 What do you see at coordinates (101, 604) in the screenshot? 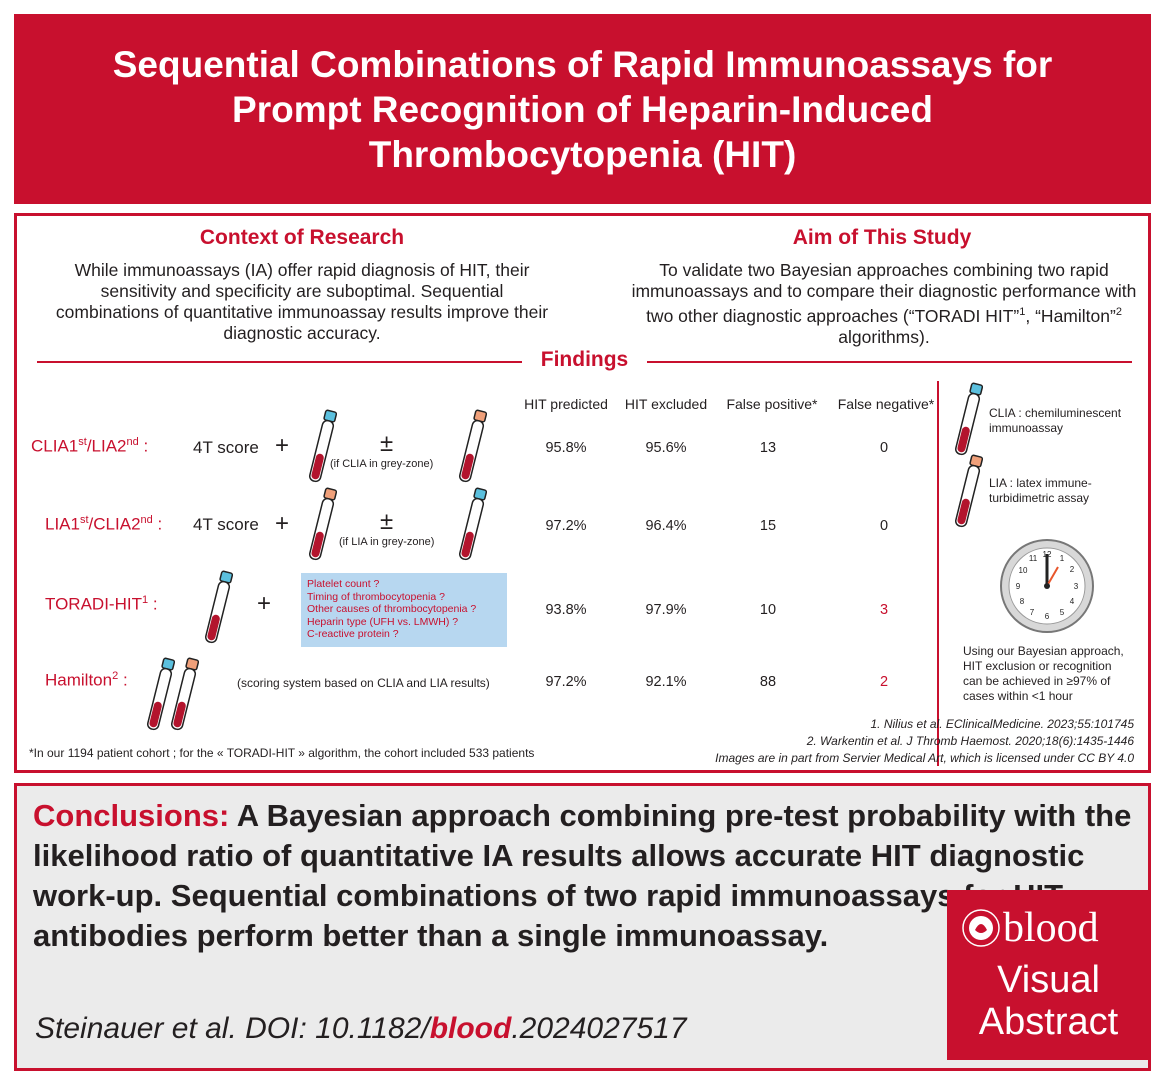
I see `row-label-toradi-hit: TORADI-HIT1 :` at bounding box center [101, 604].